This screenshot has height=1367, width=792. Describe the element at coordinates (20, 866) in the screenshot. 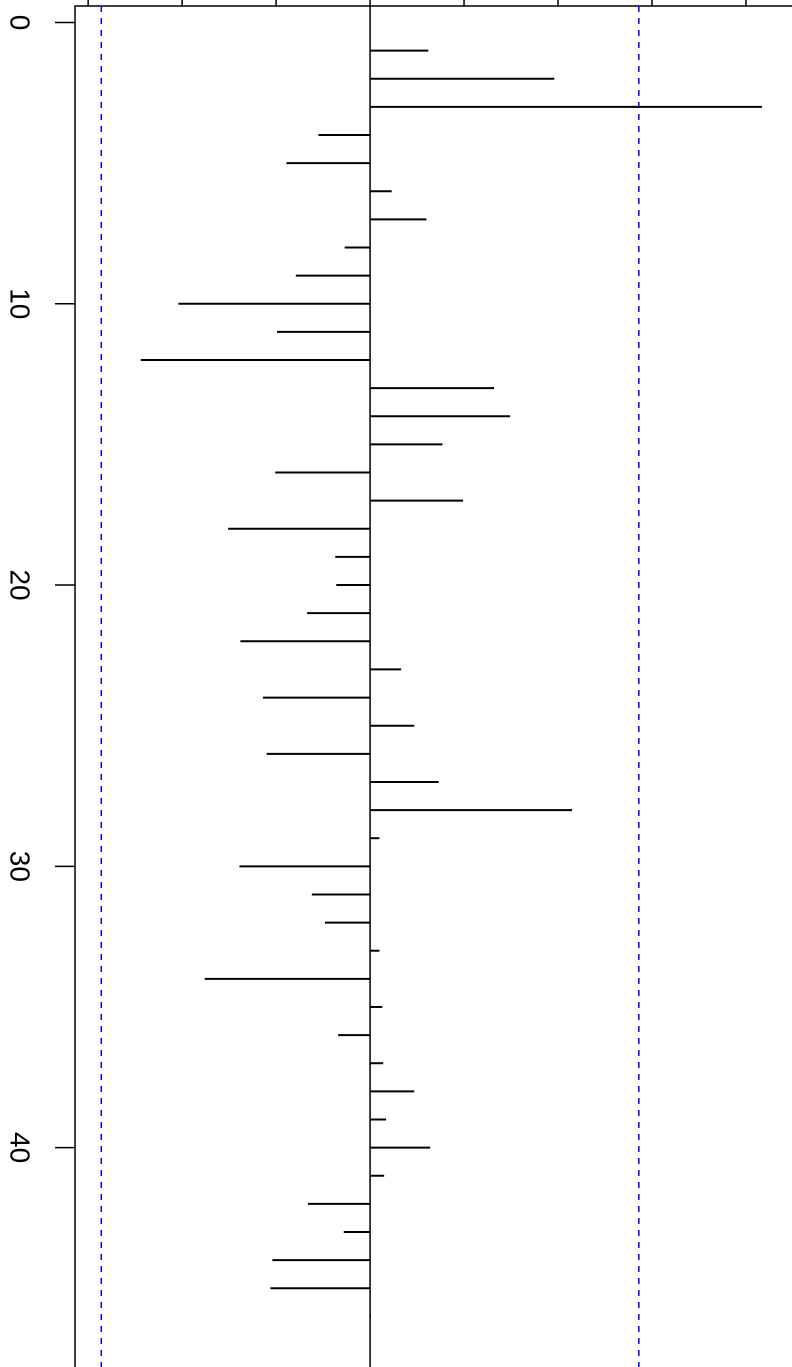

I see `lag-tick-label: 30` at that location.